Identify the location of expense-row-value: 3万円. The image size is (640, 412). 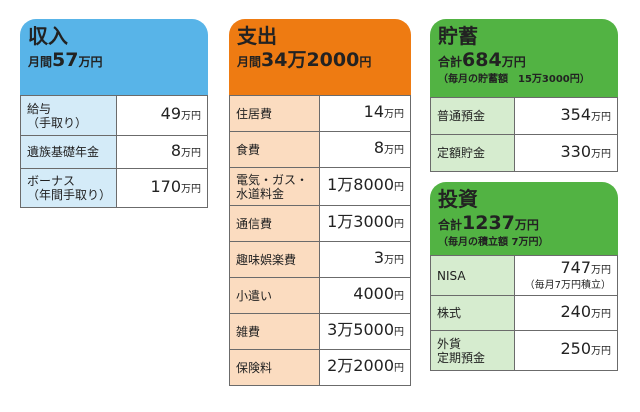
(365, 259).